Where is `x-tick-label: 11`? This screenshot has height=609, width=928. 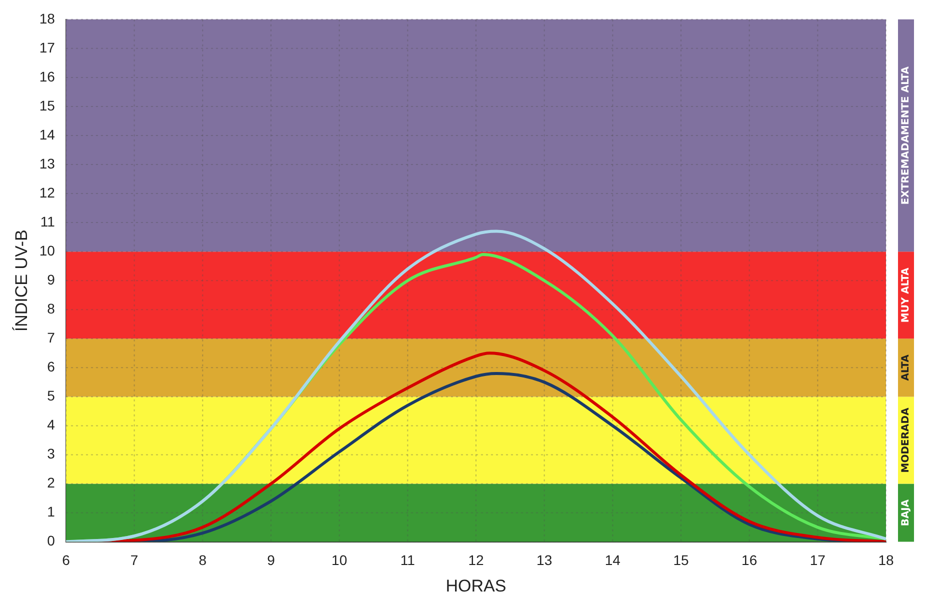
x-tick-label: 11 is located at coordinates (408, 560).